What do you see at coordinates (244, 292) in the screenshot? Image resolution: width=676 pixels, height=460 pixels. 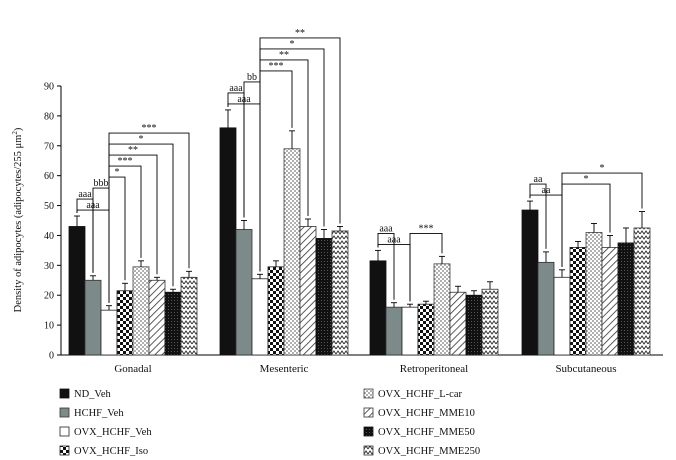 I see `bar-hchf-veh-mesenteric` at bounding box center [244, 292].